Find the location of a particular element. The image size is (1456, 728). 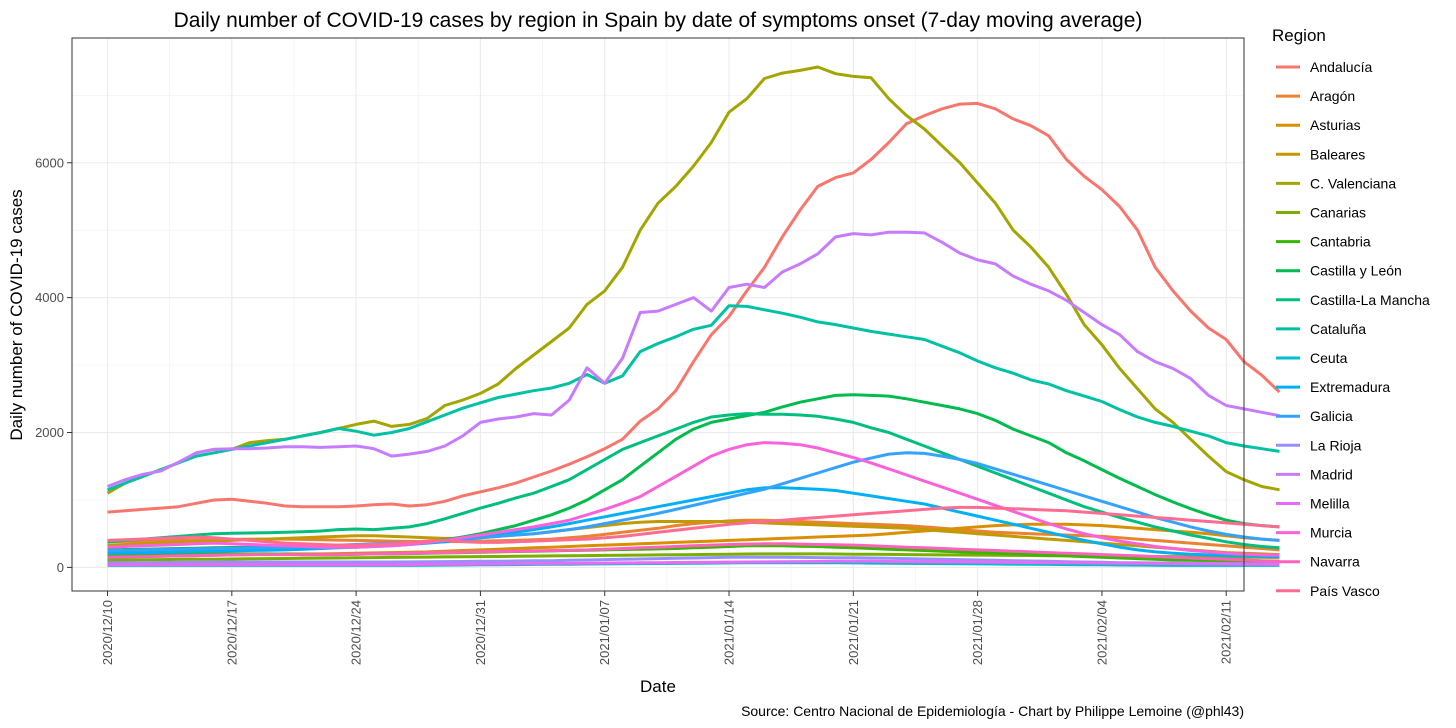

x-tick-label: 2021/01/07 is located at coordinates (604, 632).